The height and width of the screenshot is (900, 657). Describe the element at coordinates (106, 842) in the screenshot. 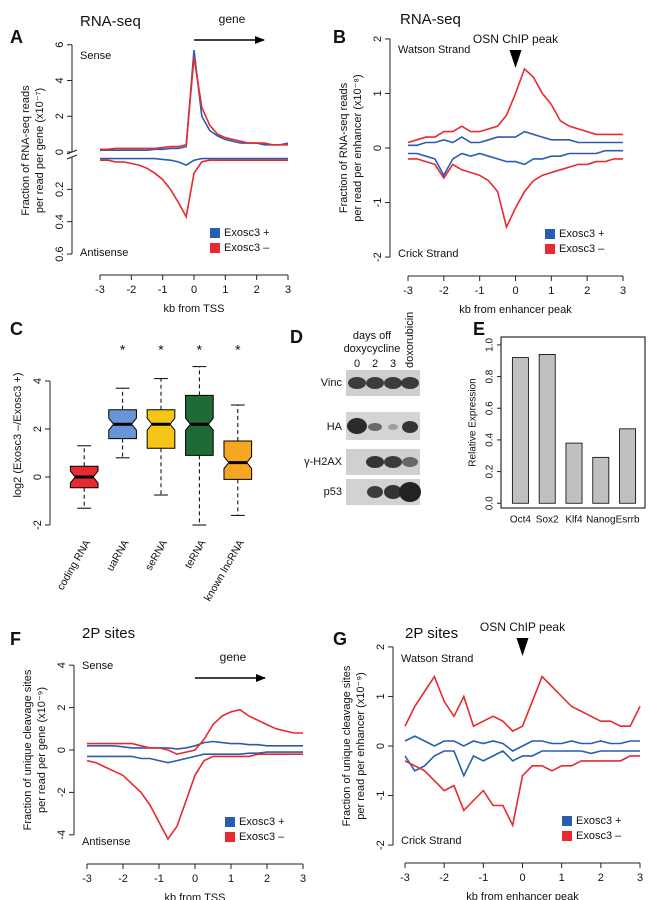

I see `annotation: Antisense` at that location.